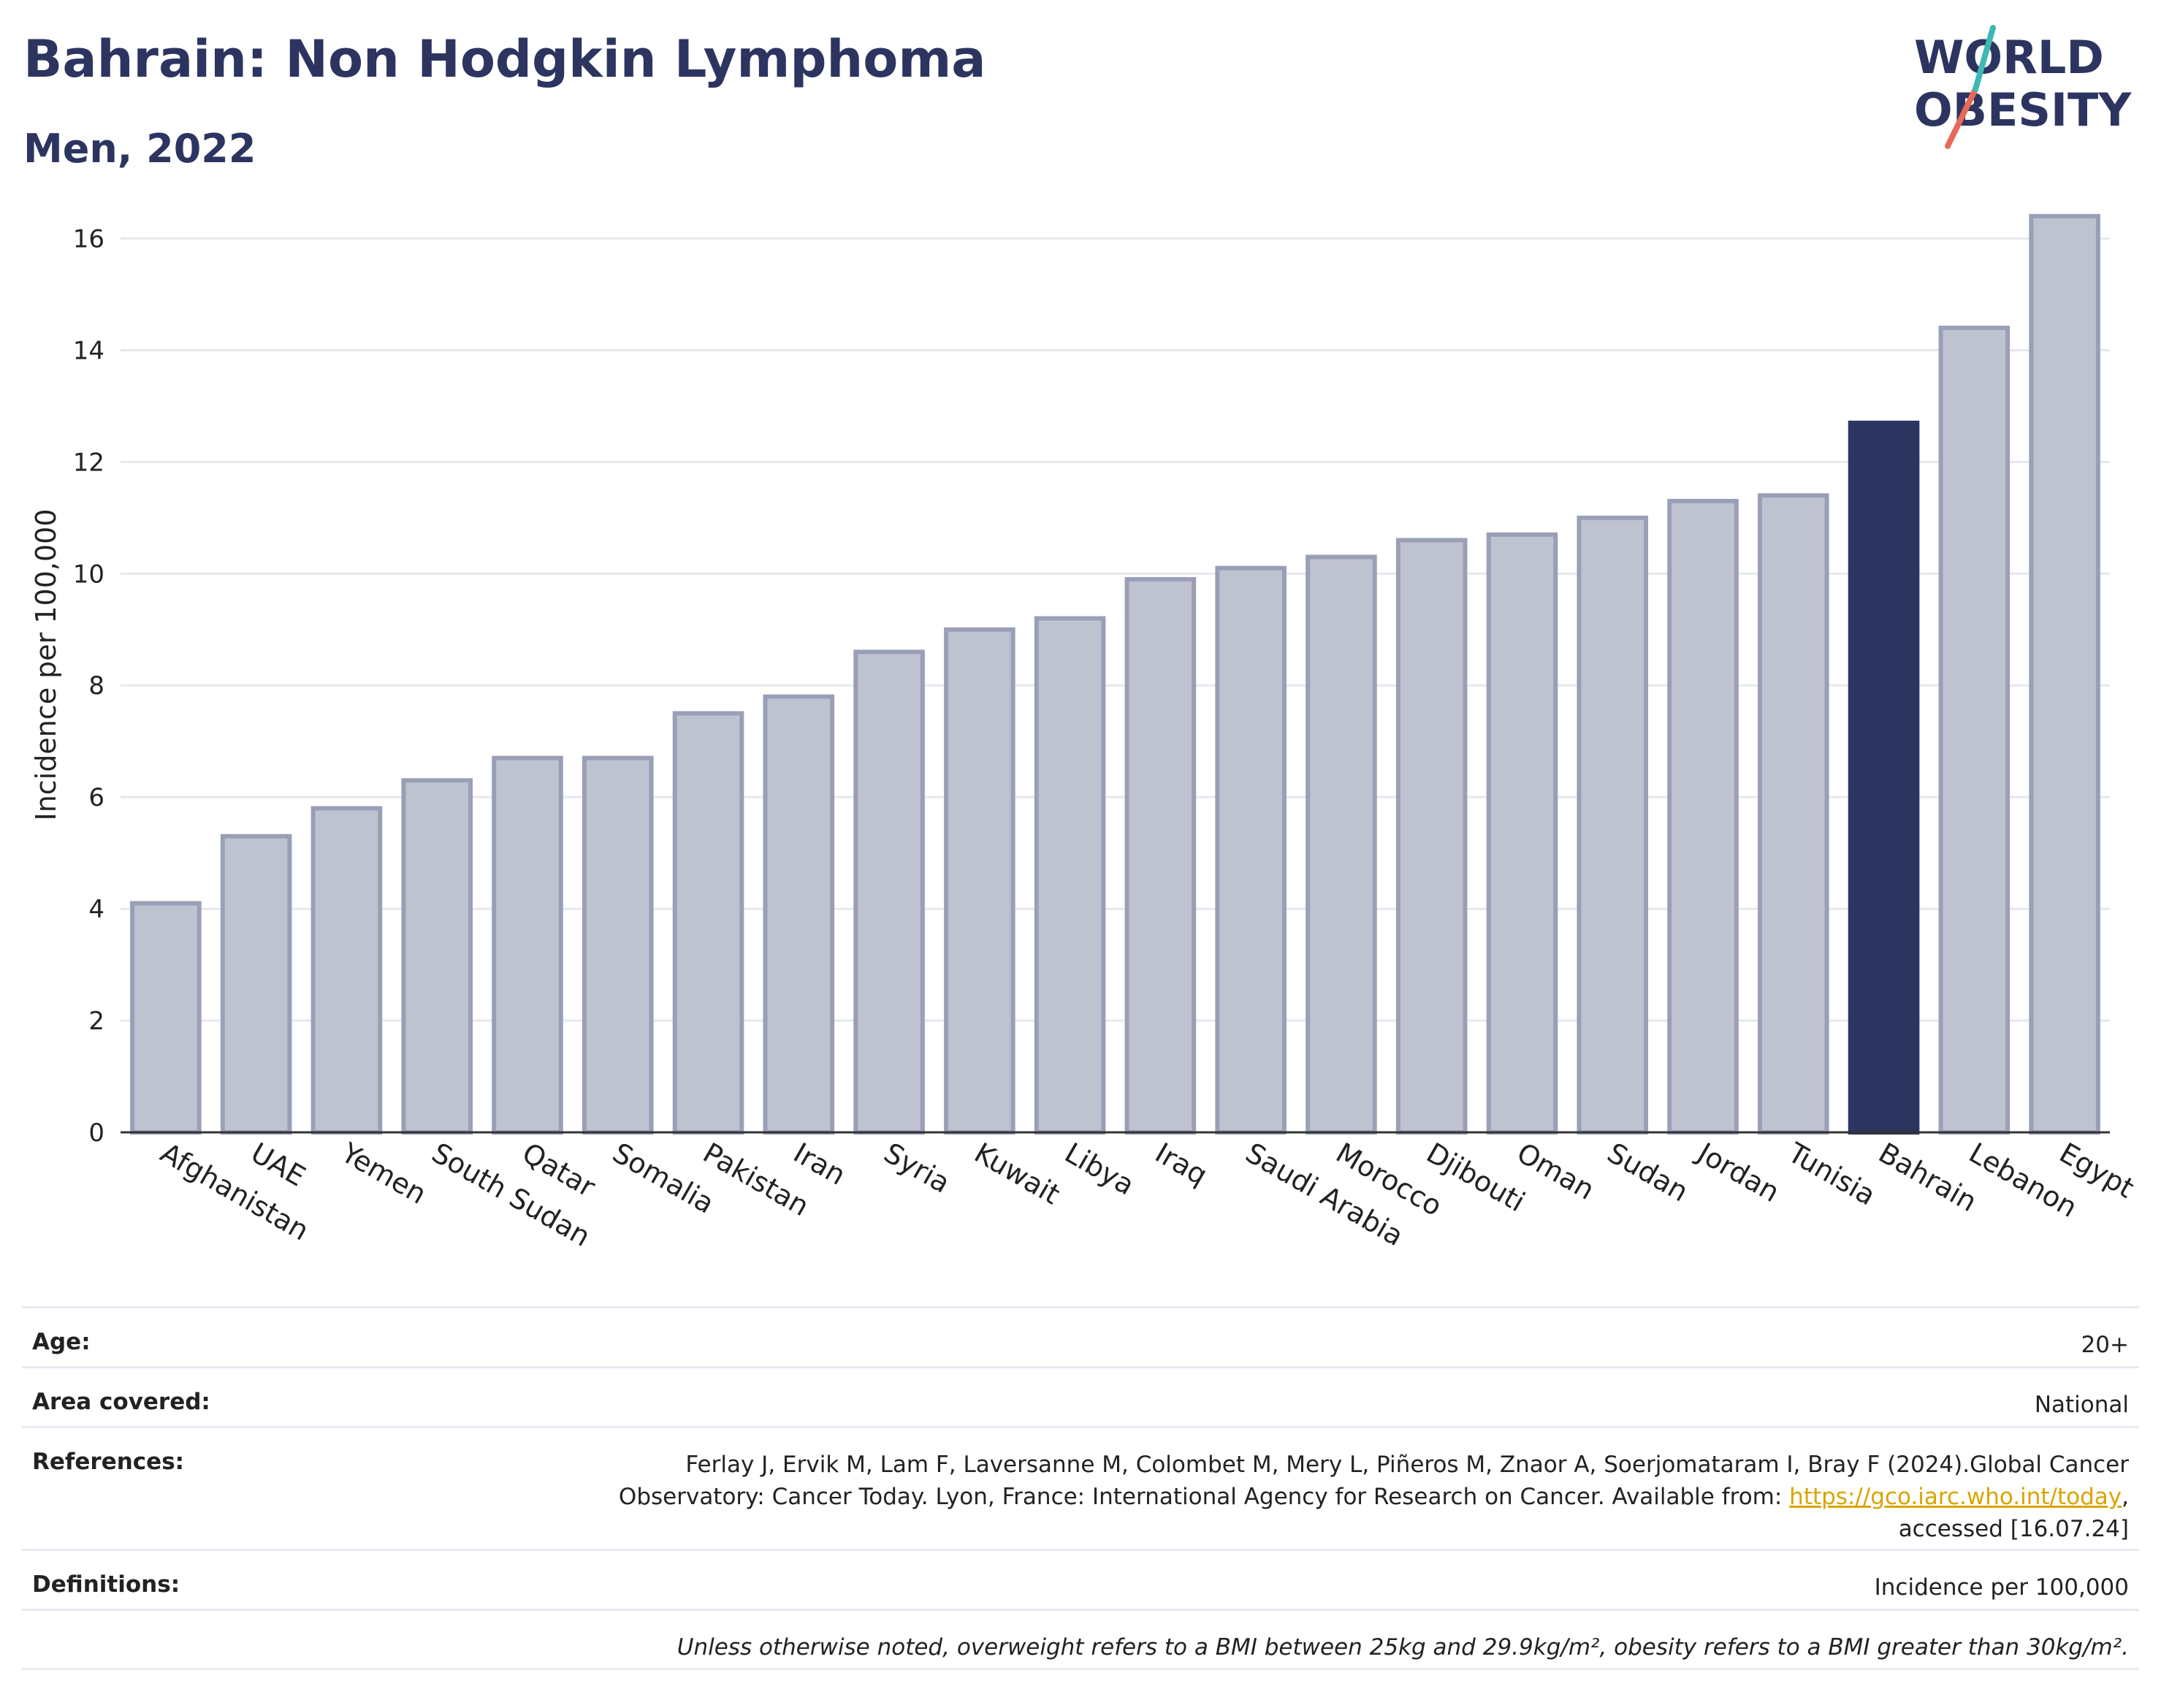 This screenshot has width=2161, height=1708. What do you see at coordinates (708, 923) in the screenshot?
I see `bar-pakistan` at bounding box center [708, 923].